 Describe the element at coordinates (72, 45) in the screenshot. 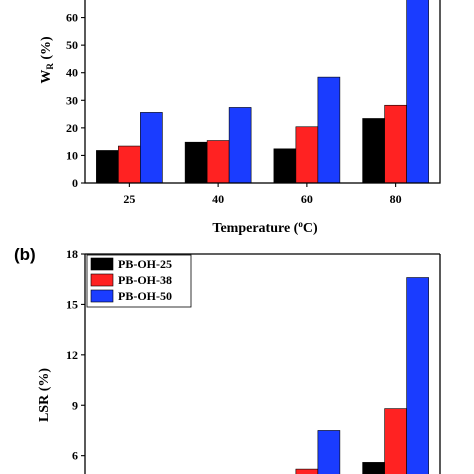

I see `panel-a-ytick-label-50: 50` at that location.